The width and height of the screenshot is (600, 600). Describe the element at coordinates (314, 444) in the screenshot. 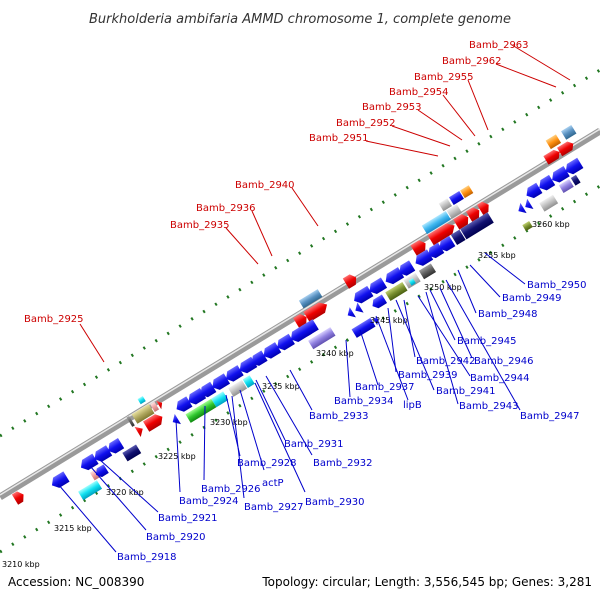

I see `gene-label: Bamb_2931` at that location.